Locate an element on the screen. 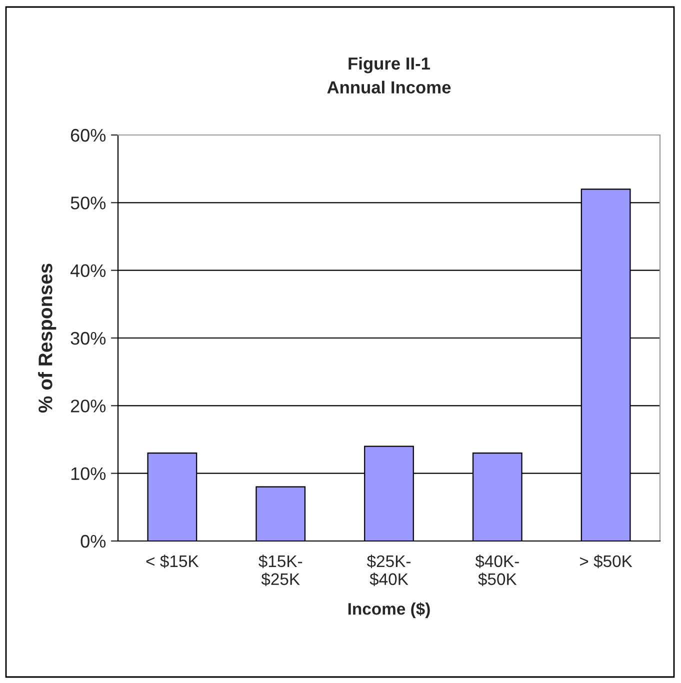 The width and height of the screenshot is (681, 683). y-tick-label: 50% is located at coordinates (88, 203).